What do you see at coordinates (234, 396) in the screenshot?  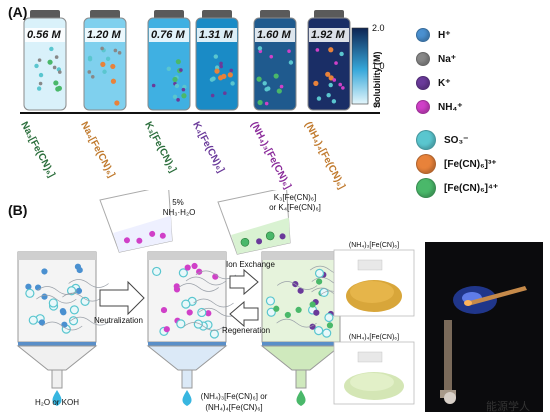 I see `caption-product-1: (NH₄)₃[Fe(CN)₆] or` at bounding box center [234, 396].